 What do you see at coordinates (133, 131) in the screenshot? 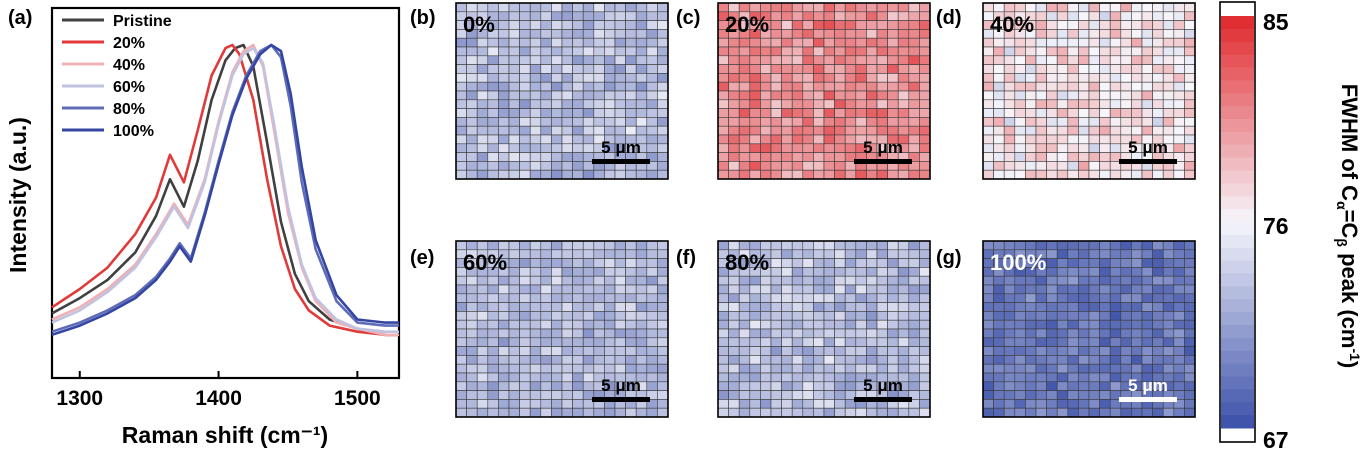
I see `legend-label-5: 100%` at bounding box center [133, 131].